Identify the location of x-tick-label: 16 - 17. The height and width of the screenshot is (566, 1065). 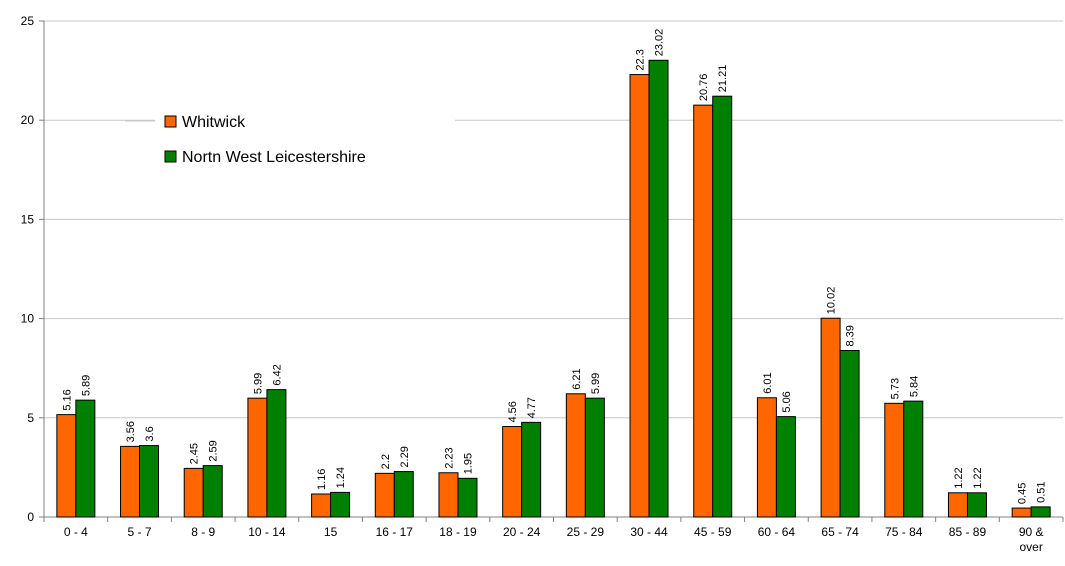
(395, 532).